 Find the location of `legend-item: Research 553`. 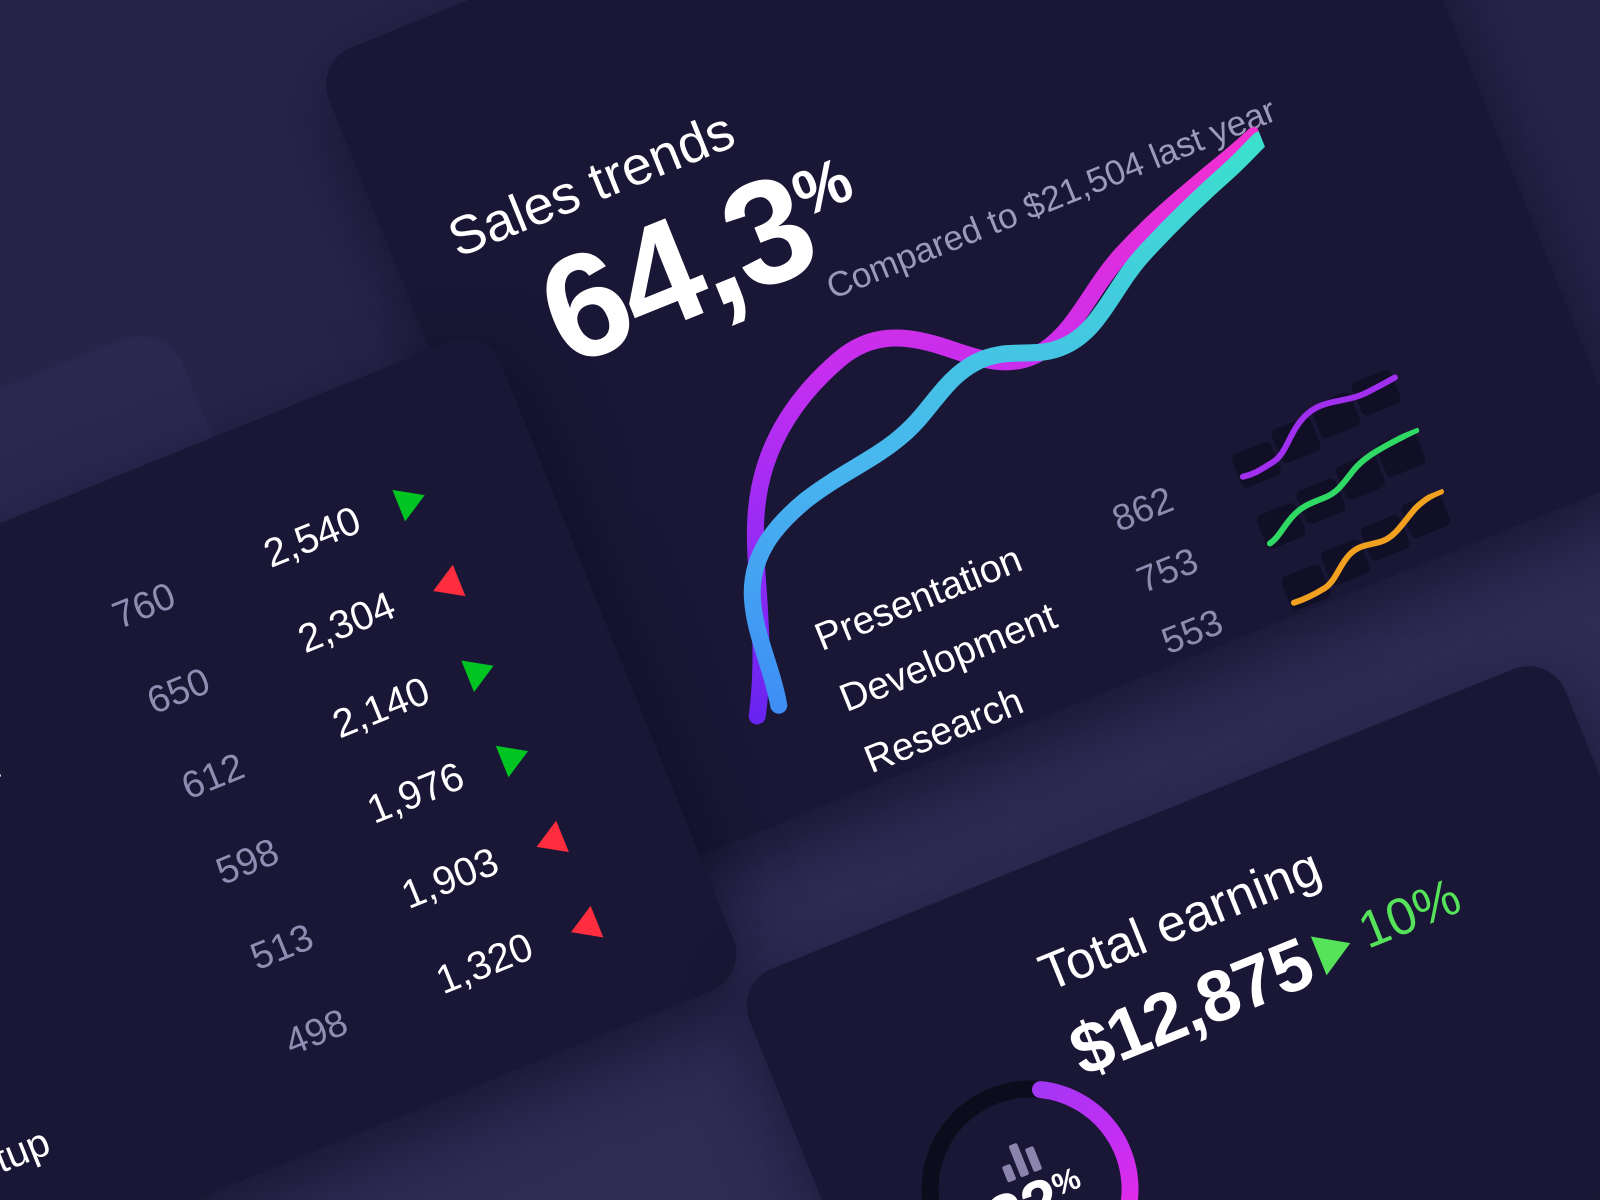

legend-item: Research 553 is located at coordinates (1154, 640).